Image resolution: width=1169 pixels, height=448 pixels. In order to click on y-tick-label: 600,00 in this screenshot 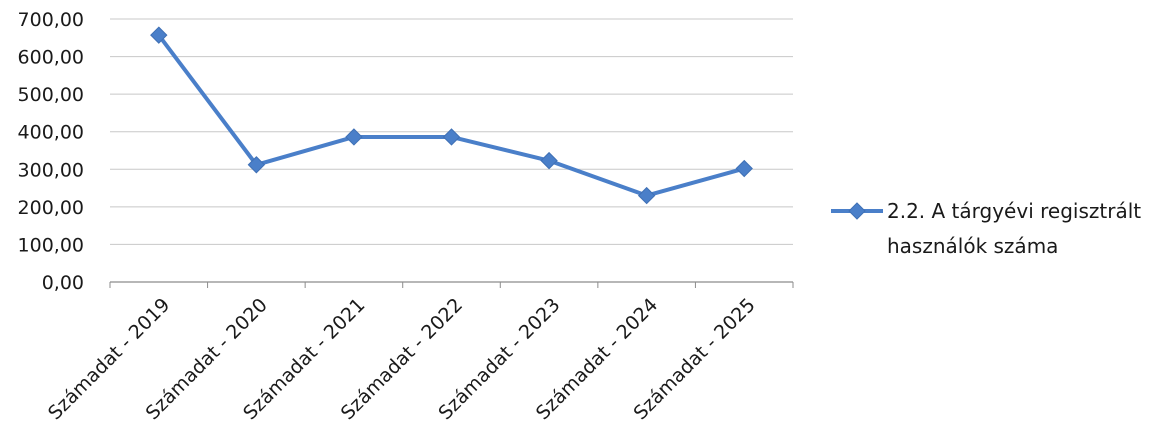, I will do `click(51, 58)`.